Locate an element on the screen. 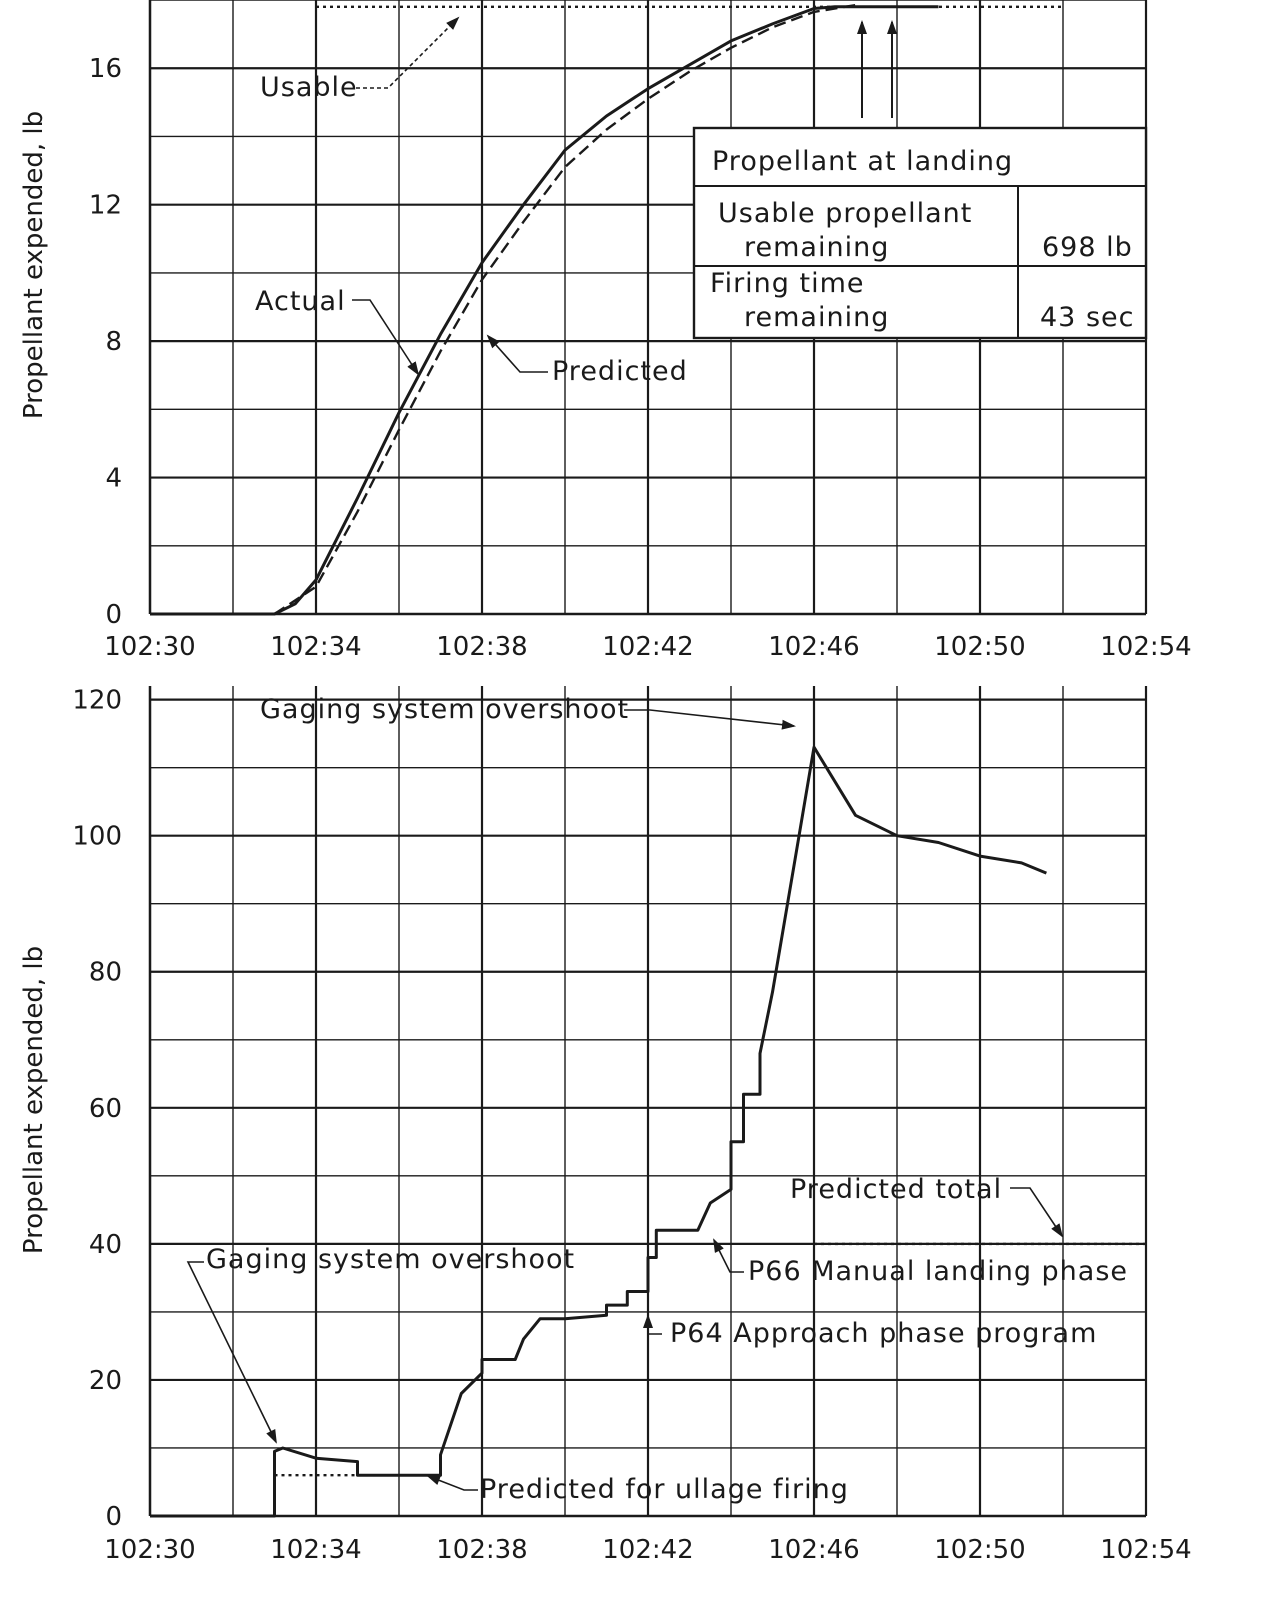 The height and width of the screenshot is (1616, 1264). bot-x-tick-label: 102:30 is located at coordinates (149, 1550).